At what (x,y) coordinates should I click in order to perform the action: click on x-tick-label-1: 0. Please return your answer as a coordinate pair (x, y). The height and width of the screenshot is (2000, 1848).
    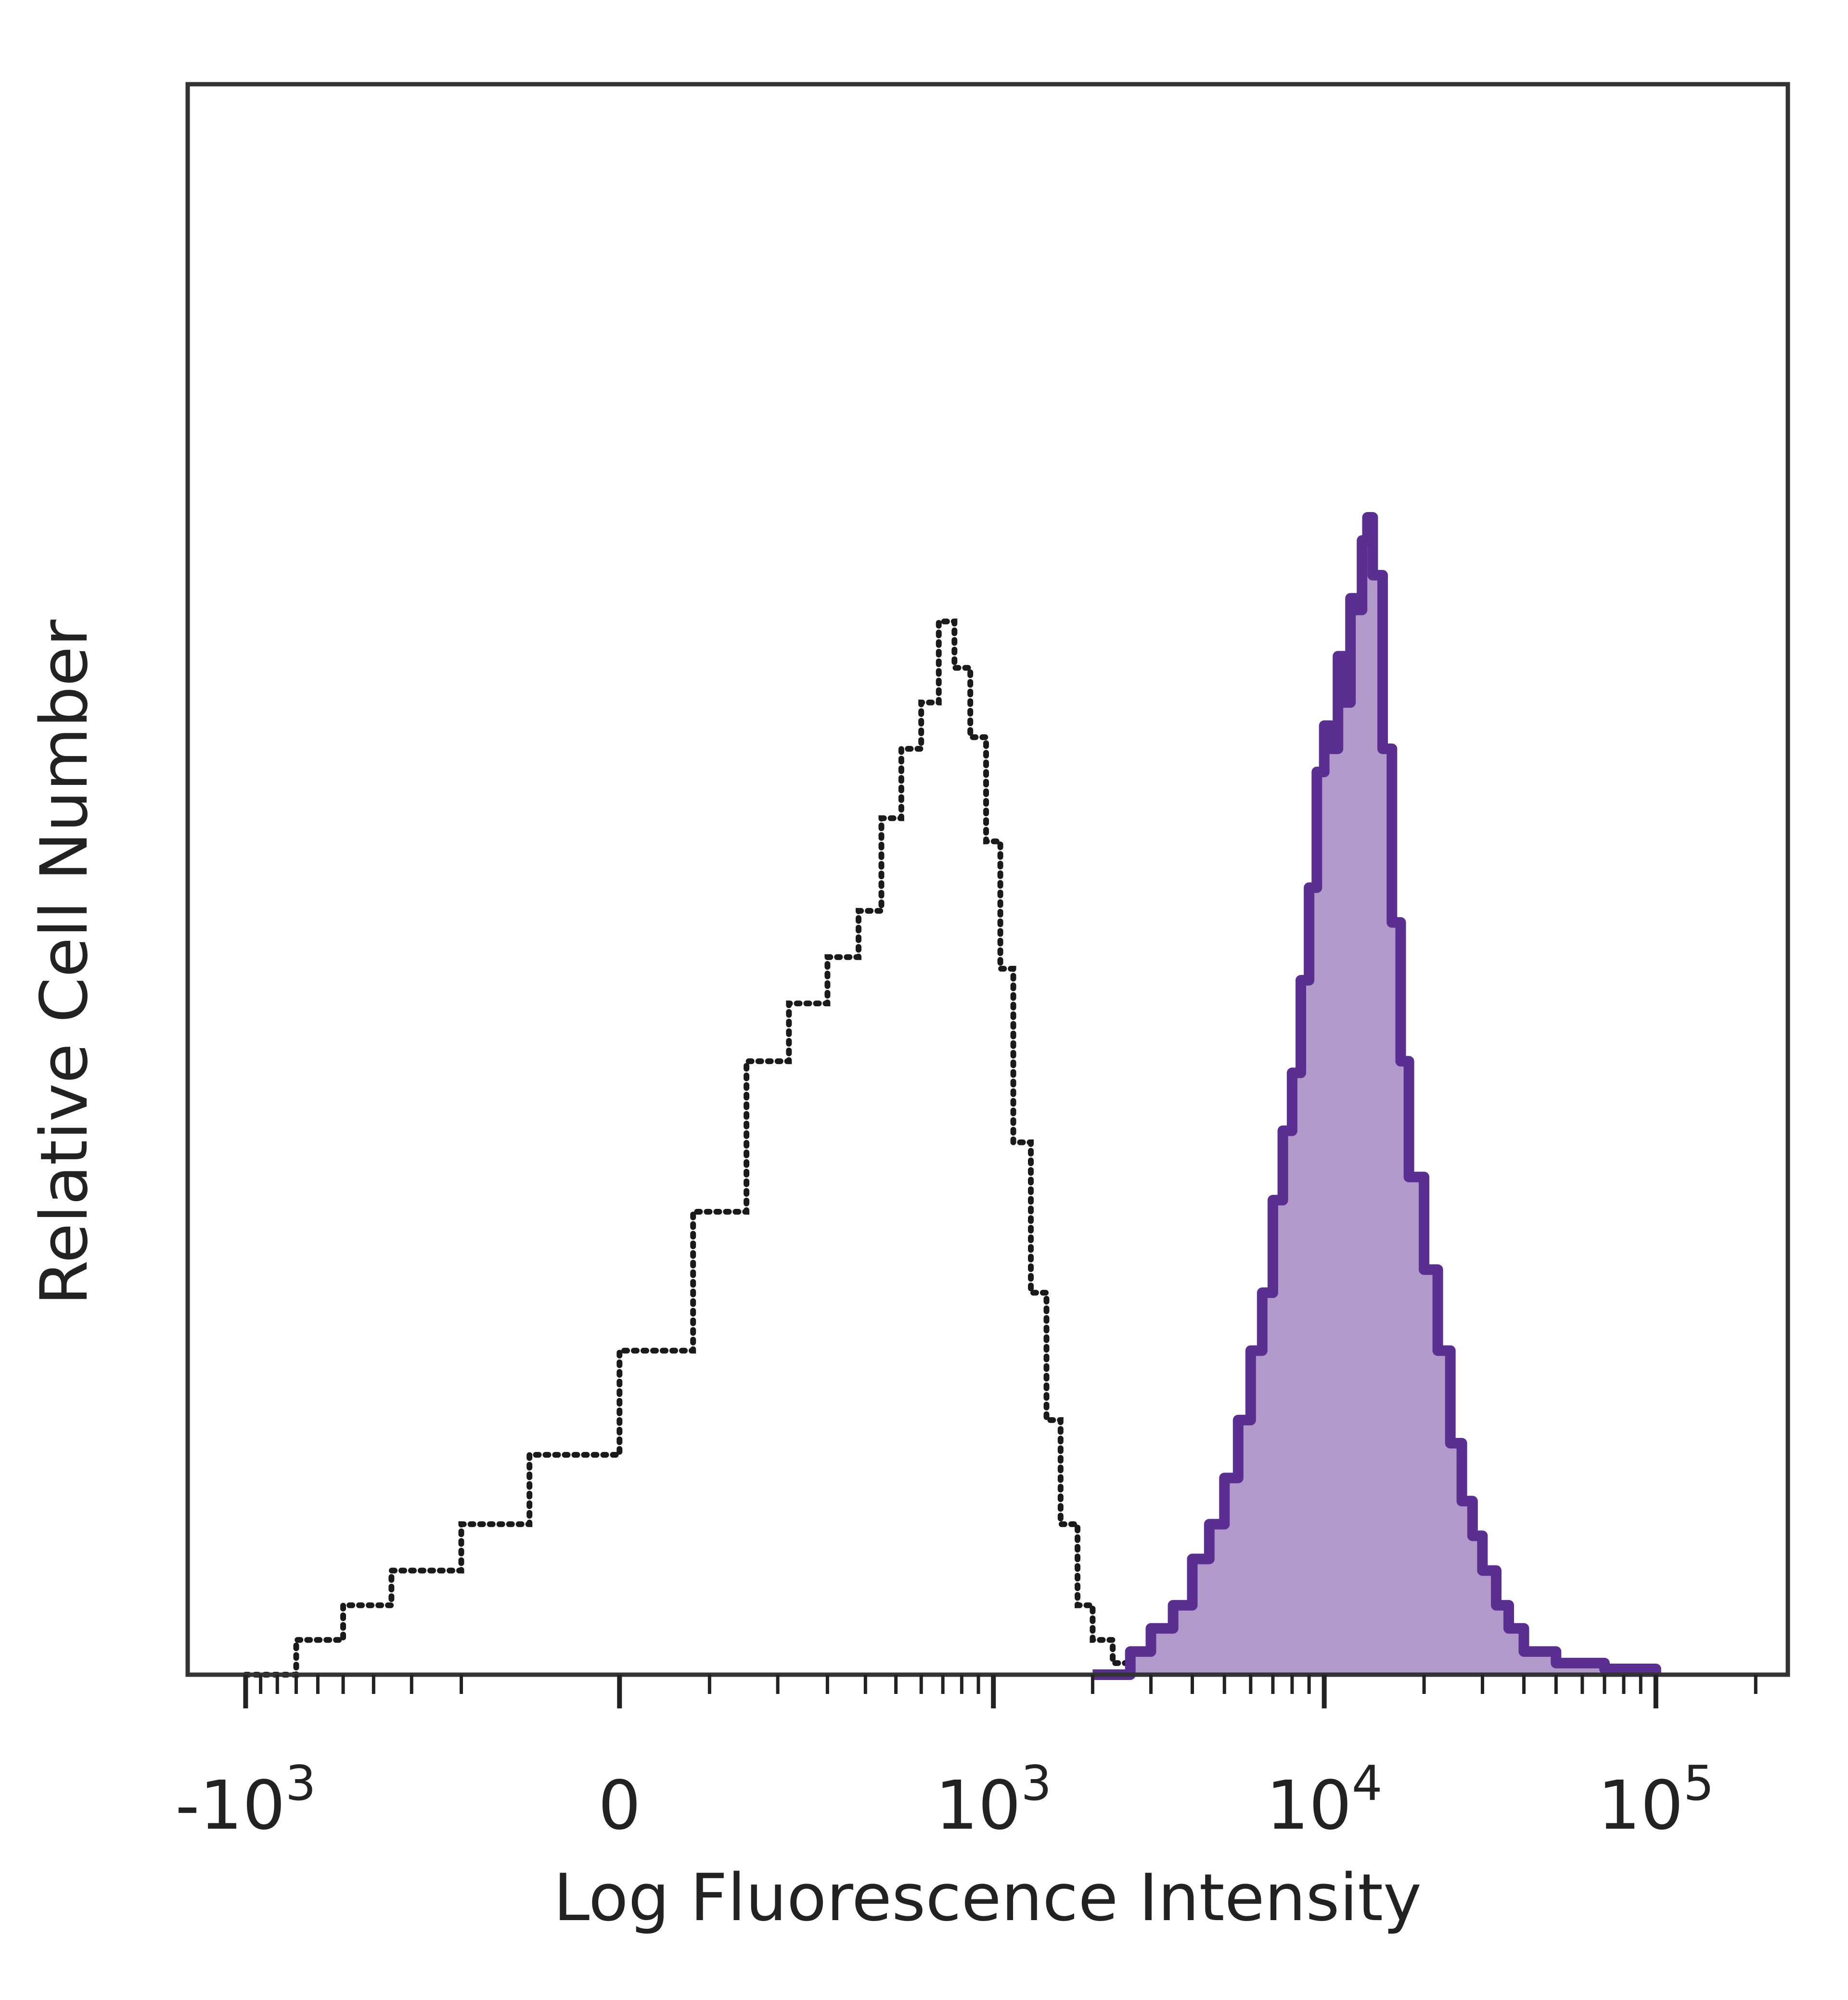
    Looking at the image, I should click on (619, 1806).